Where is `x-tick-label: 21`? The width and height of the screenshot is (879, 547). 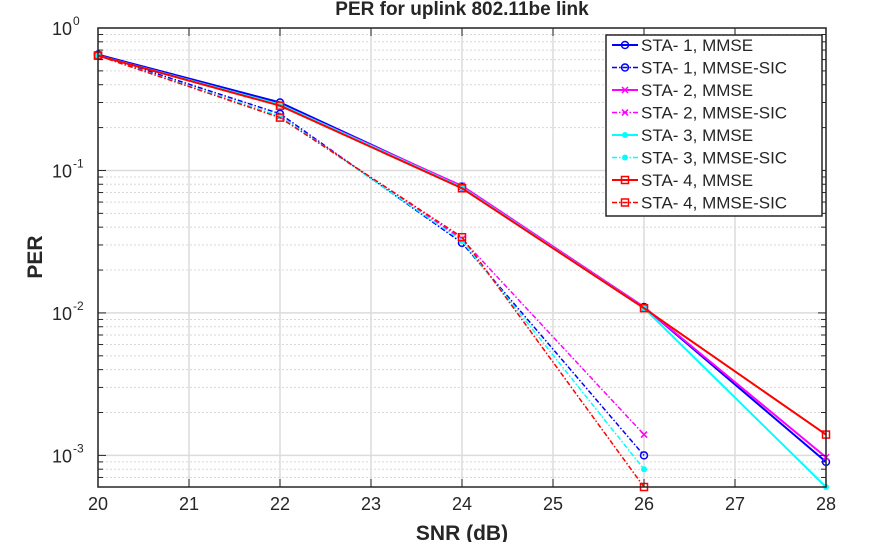 x-tick-label: 21 is located at coordinates (189, 504).